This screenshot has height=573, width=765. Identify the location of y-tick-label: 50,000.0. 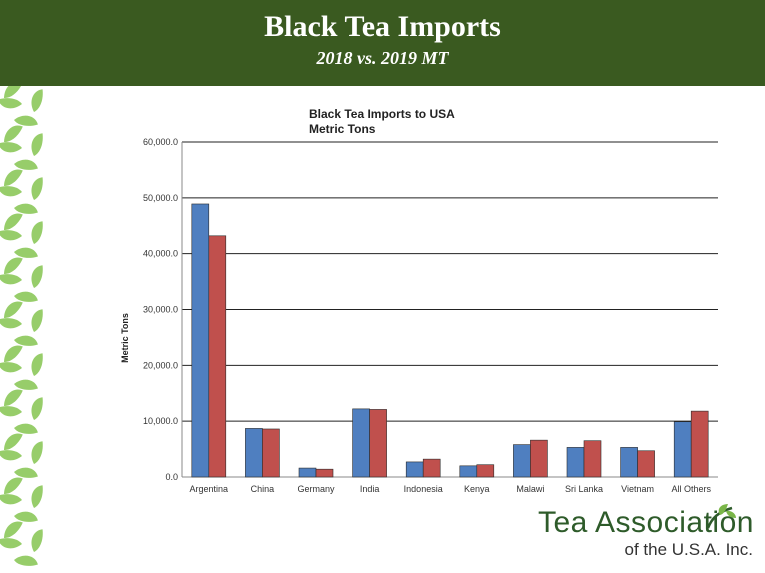
(160, 198).